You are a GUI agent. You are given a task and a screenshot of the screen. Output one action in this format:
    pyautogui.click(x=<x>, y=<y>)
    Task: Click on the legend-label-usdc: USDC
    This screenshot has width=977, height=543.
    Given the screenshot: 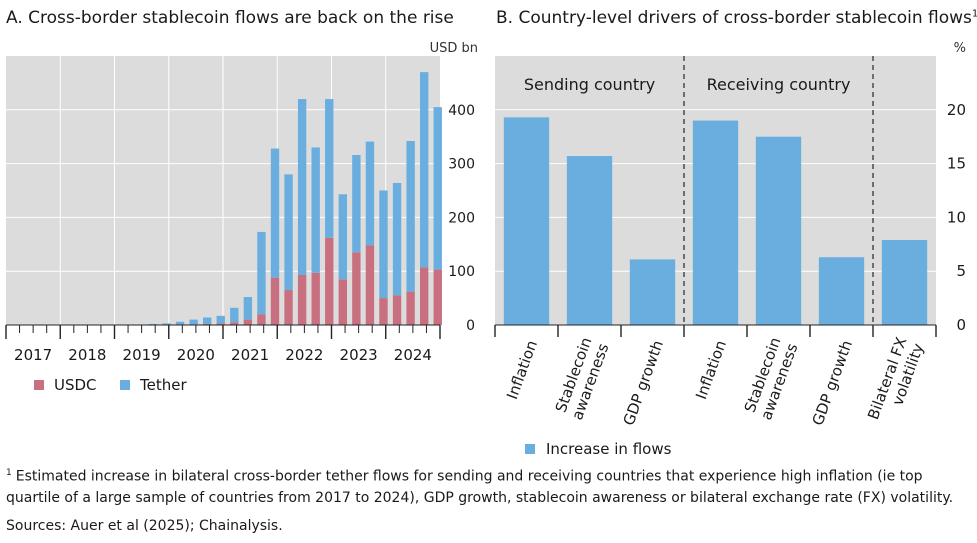 What is the action you would take?
    pyautogui.click(x=75, y=385)
    